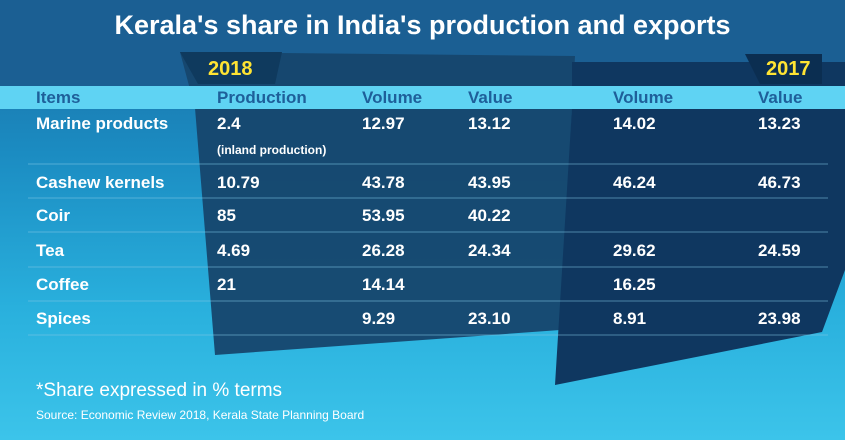 This screenshot has width=845, height=440. What do you see at coordinates (780, 97) in the screenshot?
I see `header-value-2017: Value` at bounding box center [780, 97].